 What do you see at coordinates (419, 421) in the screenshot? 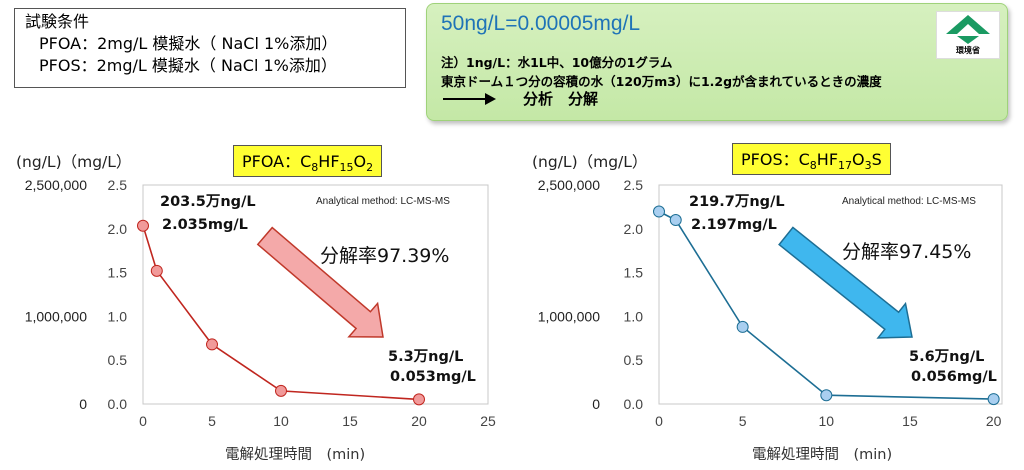
I see `pfoa-x-tick-label: 20` at bounding box center [419, 421].